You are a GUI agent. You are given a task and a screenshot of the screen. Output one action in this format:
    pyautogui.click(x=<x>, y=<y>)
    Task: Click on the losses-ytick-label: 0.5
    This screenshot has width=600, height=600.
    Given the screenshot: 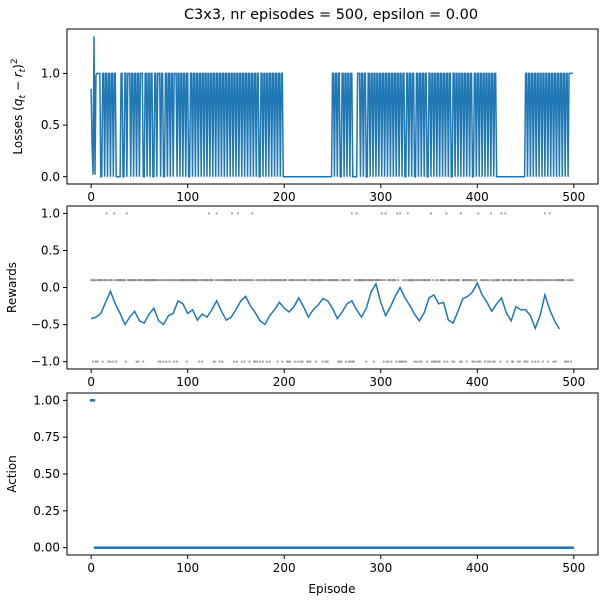 What is the action you would take?
    pyautogui.click(x=50, y=125)
    